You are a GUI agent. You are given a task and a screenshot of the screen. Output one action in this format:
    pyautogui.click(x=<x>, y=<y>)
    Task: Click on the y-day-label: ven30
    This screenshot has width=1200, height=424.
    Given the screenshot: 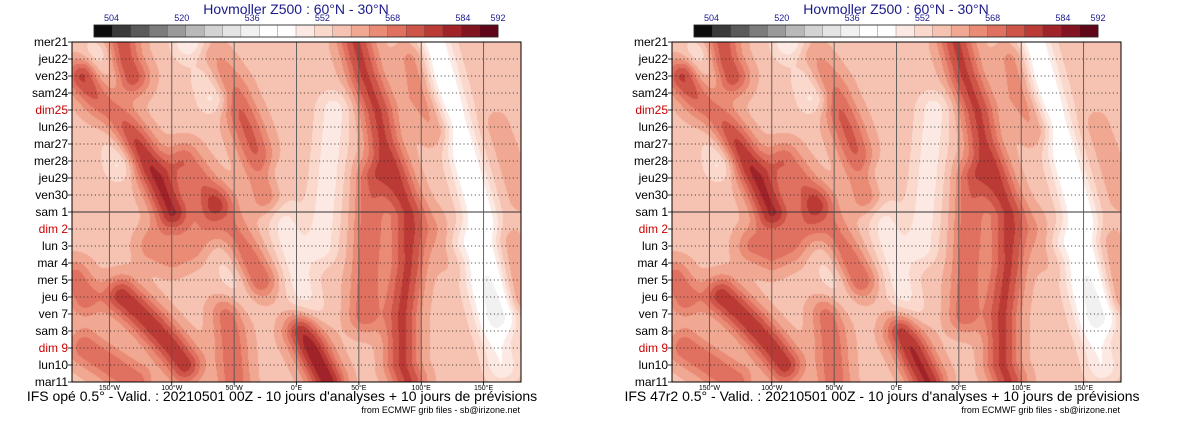 What is the action you would take?
    pyautogui.click(x=651, y=195)
    